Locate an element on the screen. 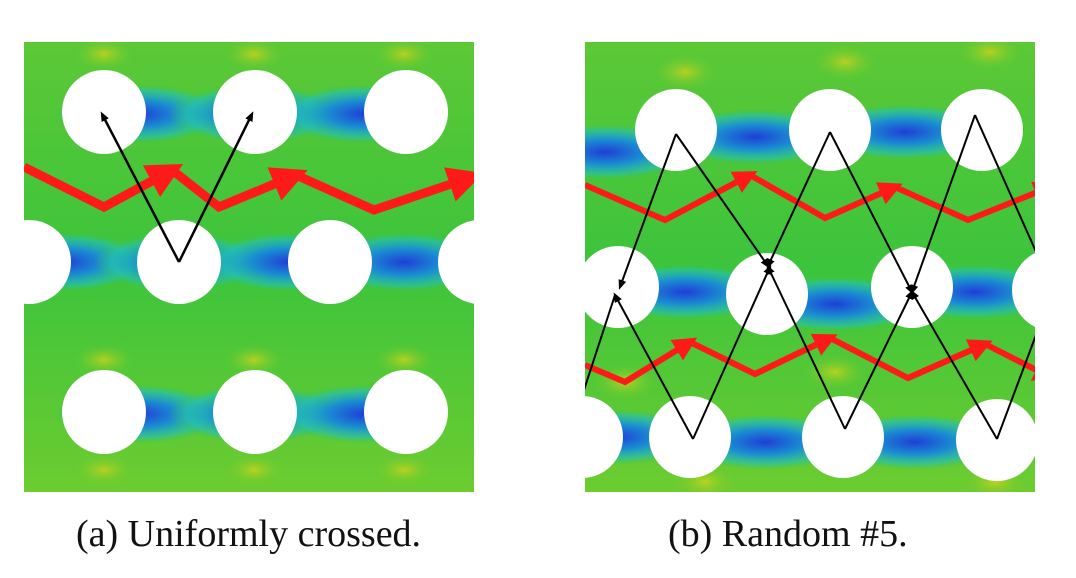  panel-b-red-path-lower is located at coordinates (810, 359).